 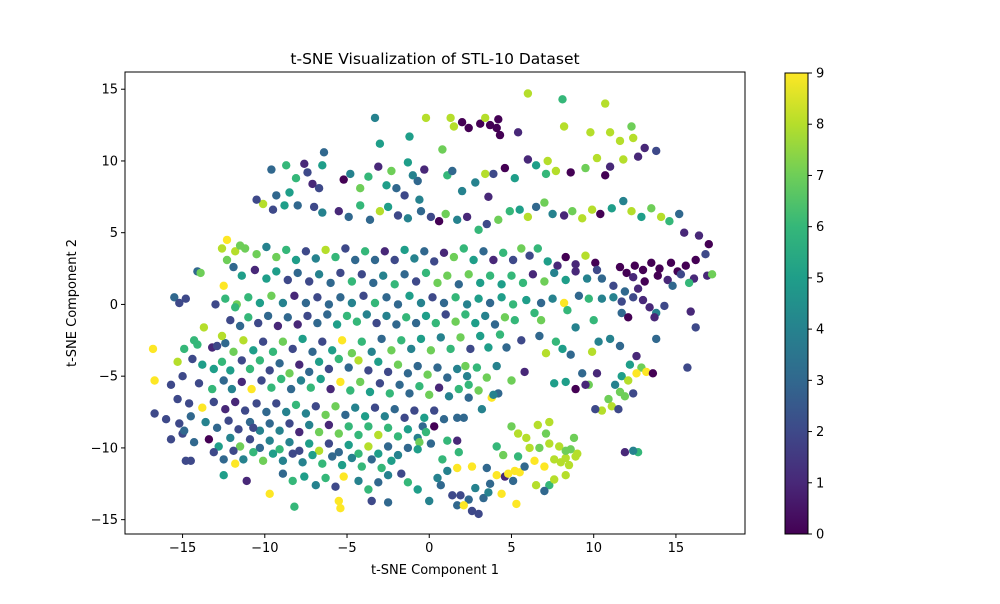 I want to click on x-axis-ticks: −15 −10 −5 0 5 10 15, so click(x=426, y=545).